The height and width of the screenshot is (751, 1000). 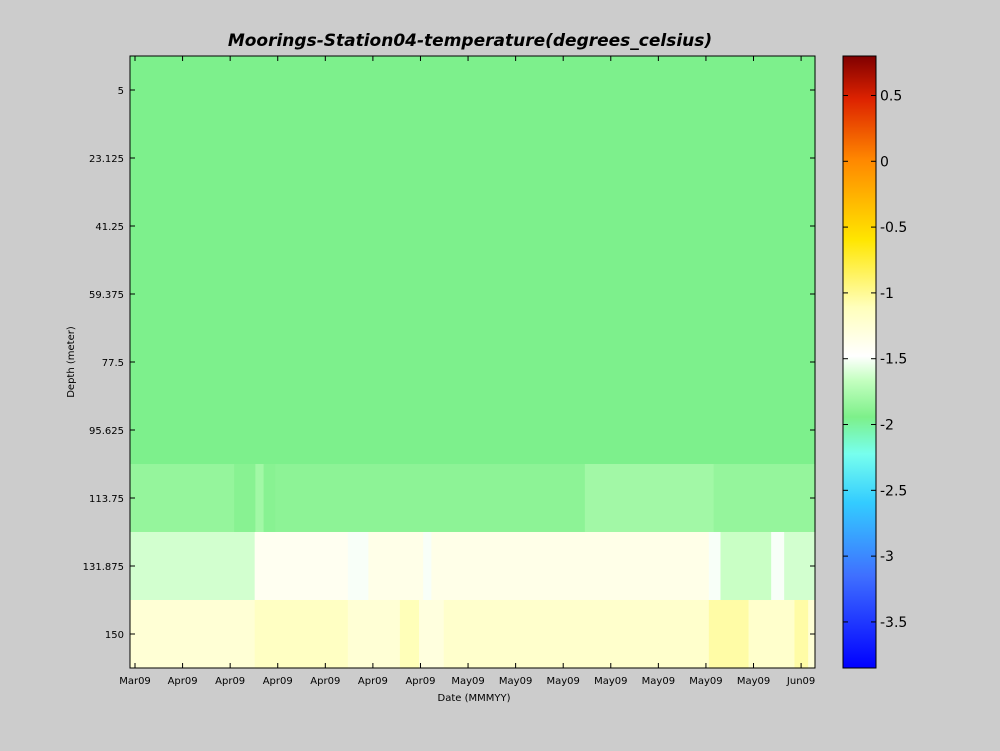 I want to click on colorbar-frame, so click(x=859, y=362).